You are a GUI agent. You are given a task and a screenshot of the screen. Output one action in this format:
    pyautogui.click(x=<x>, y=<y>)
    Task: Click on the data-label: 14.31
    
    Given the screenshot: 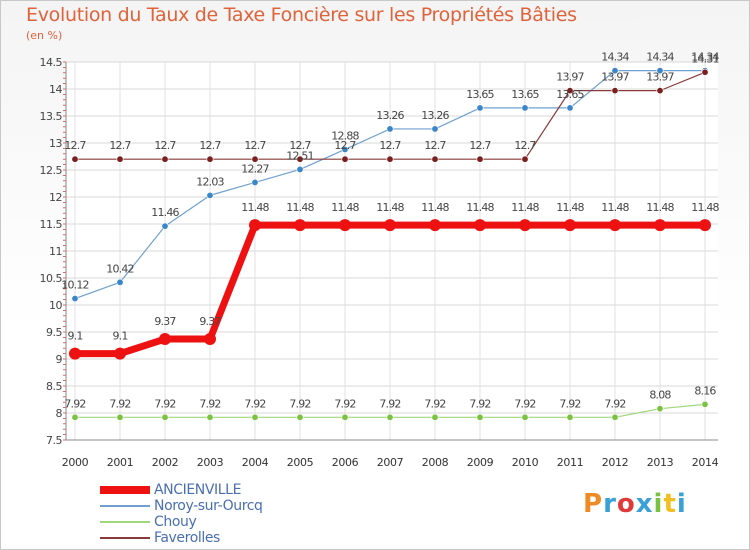 What is the action you would take?
    pyautogui.click(x=705, y=58)
    